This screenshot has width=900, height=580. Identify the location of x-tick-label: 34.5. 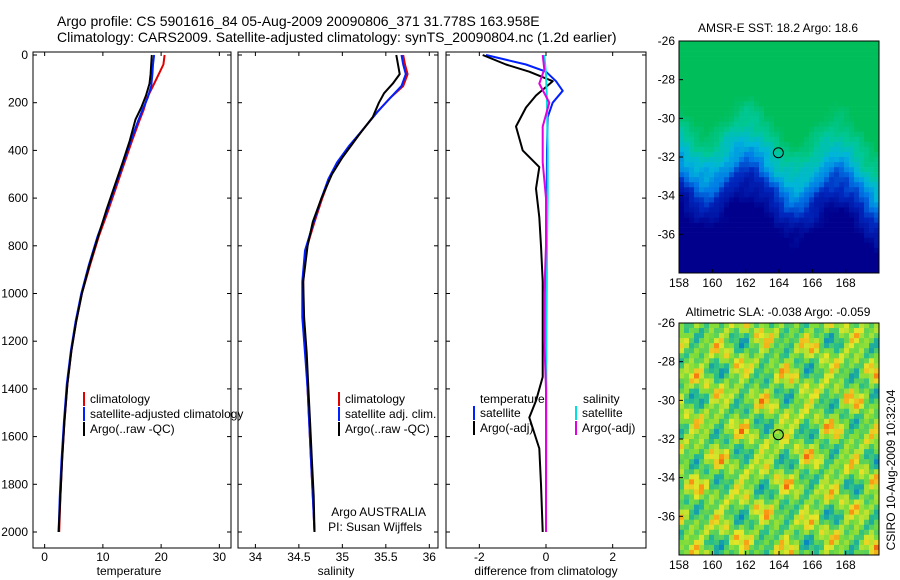
(299, 557).